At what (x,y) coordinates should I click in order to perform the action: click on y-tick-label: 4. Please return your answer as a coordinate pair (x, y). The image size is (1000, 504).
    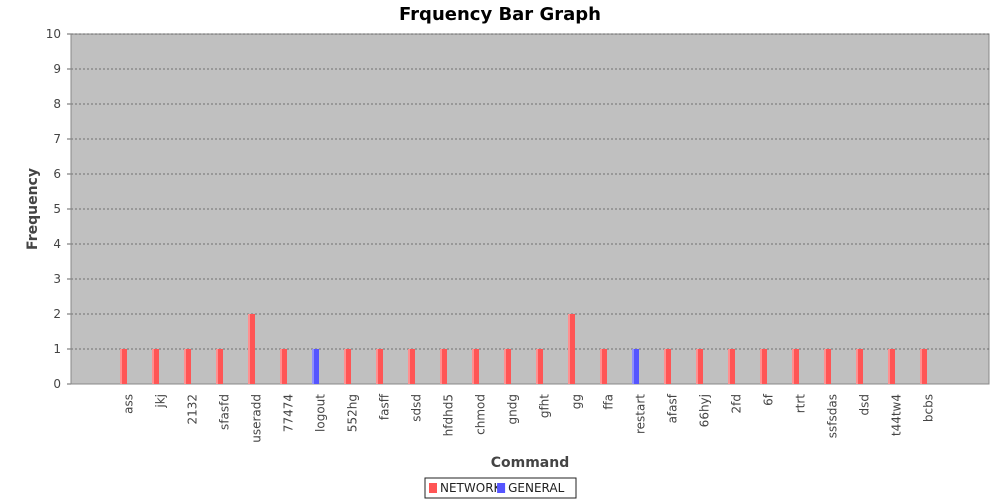
    Looking at the image, I should click on (57, 244).